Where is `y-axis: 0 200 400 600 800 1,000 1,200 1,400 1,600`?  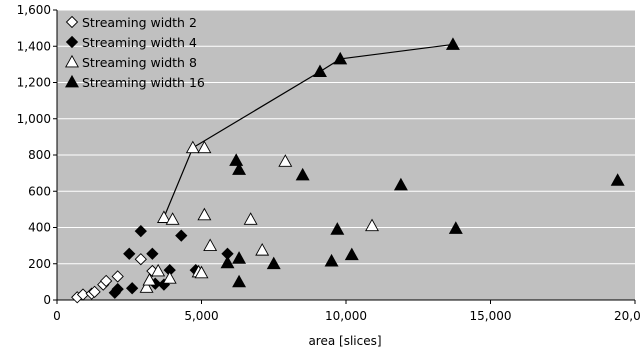 y-axis: 0 200 400 600 800 1,000 1,200 1,400 1,600 is located at coordinates (37, 155).